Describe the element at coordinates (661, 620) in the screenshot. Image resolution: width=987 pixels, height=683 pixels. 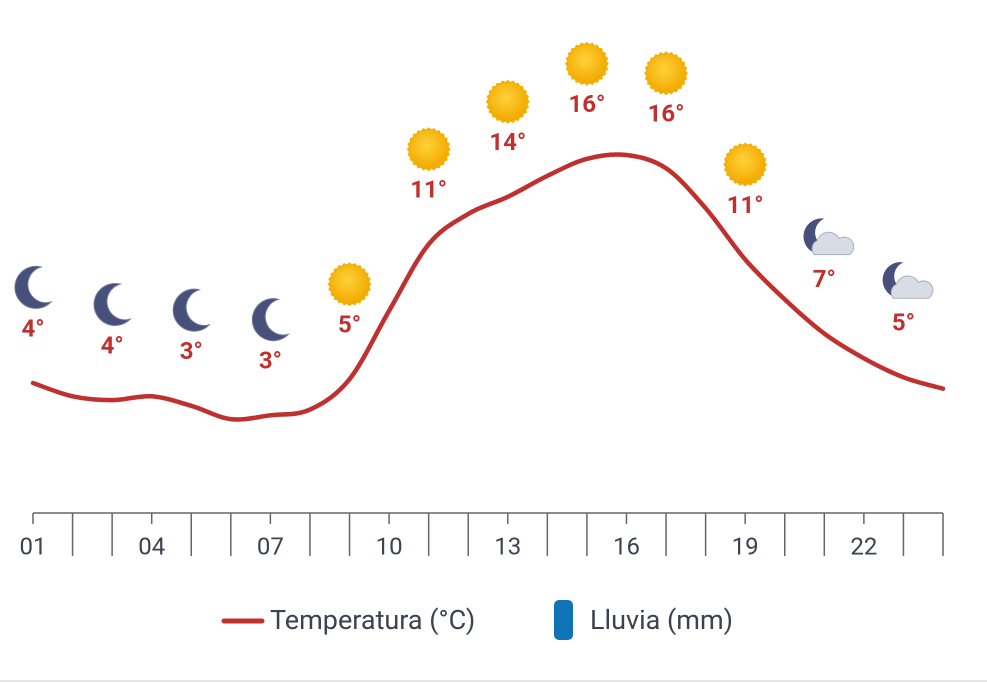
I see `legend-label: Lluvia (mm)` at that location.